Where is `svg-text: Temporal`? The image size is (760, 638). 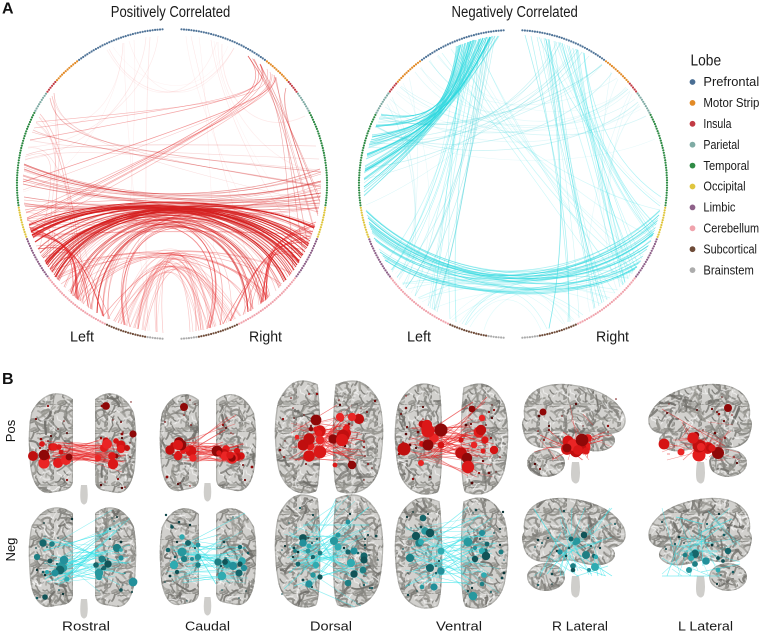 svg-text: Temporal is located at coordinates (726, 165).